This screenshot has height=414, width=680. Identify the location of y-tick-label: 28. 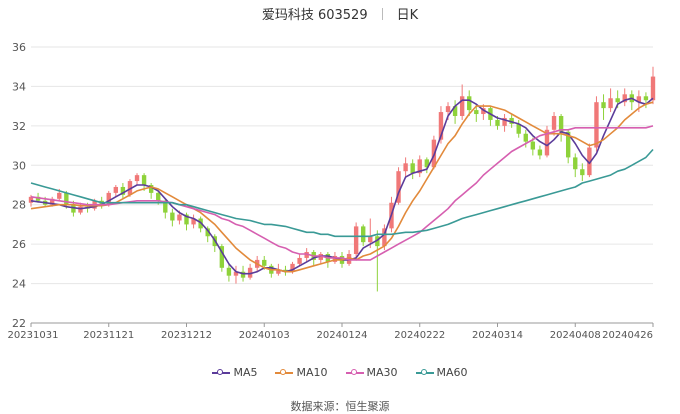
(19, 205).